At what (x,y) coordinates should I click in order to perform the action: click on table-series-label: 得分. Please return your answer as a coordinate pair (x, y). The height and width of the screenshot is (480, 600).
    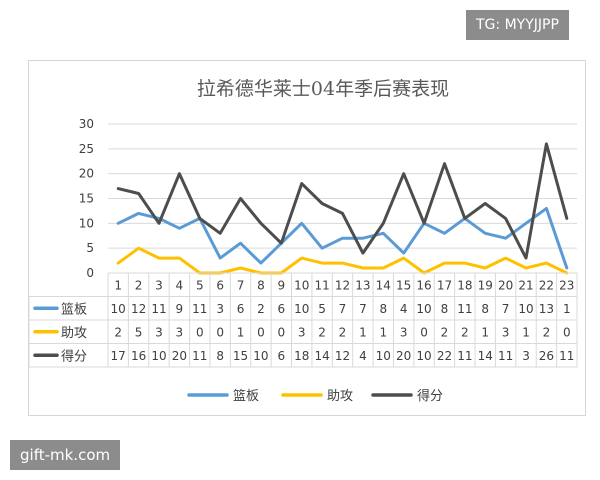
    Looking at the image, I should click on (74, 356).